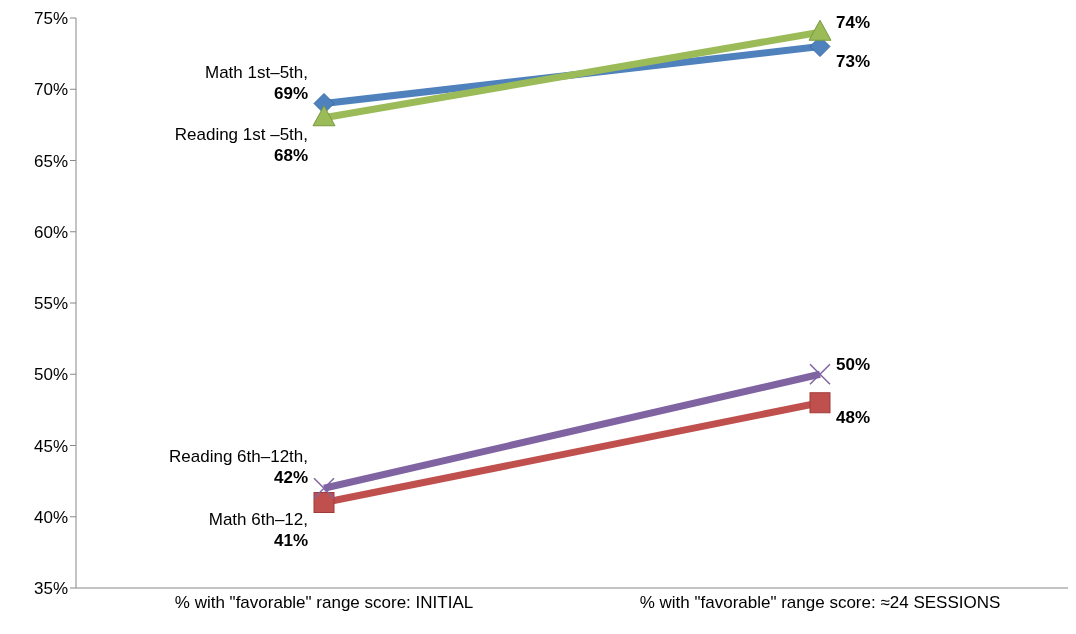 This screenshot has width=1076, height=634. What do you see at coordinates (290, 93) in the screenshot?
I see `data-label: 69%` at bounding box center [290, 93].